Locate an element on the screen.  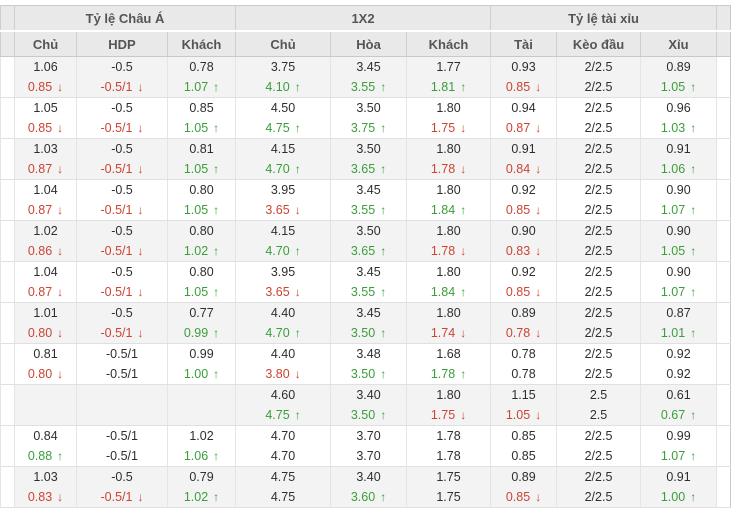
odds-value: -0.5 is located at coordinates (122, 108).